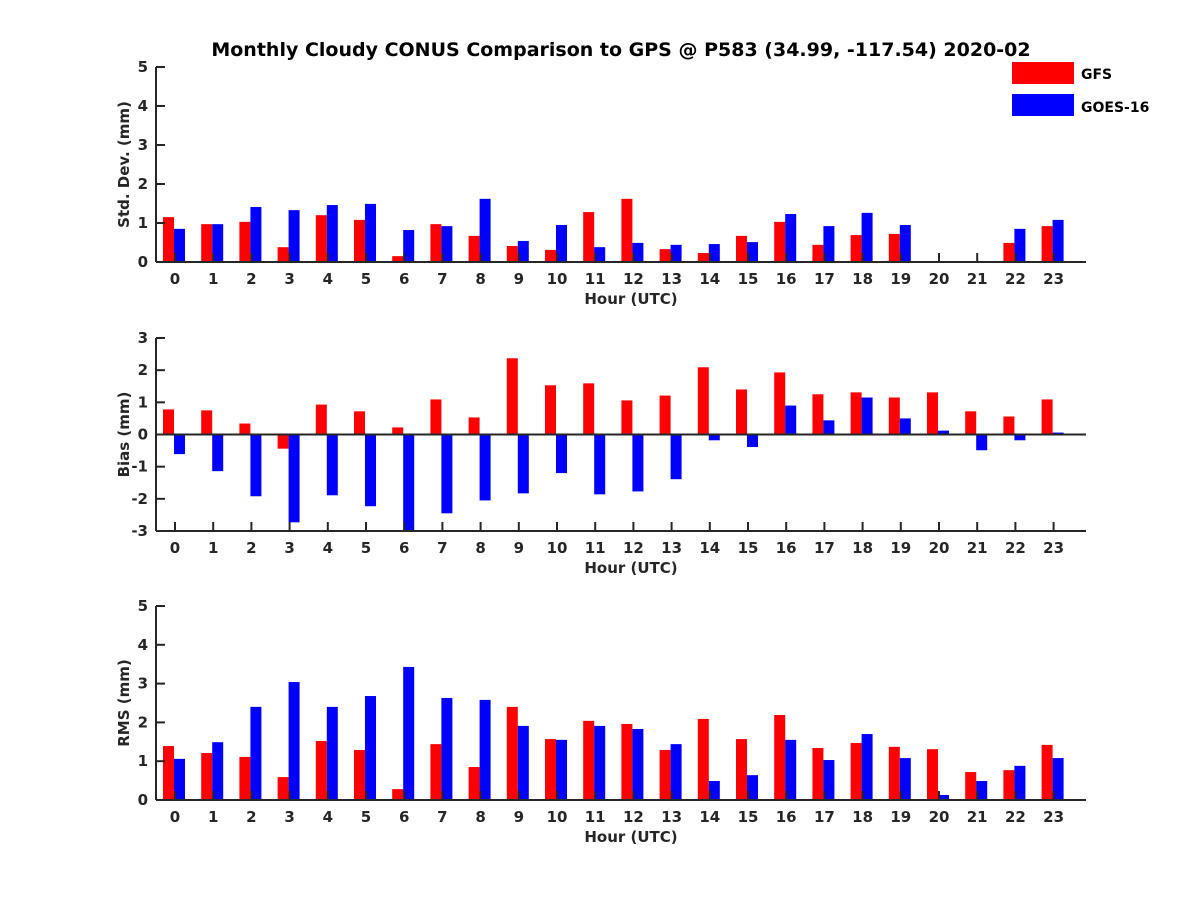  I want to click on bar-stddev-gfs-h11, so click(589, 237).